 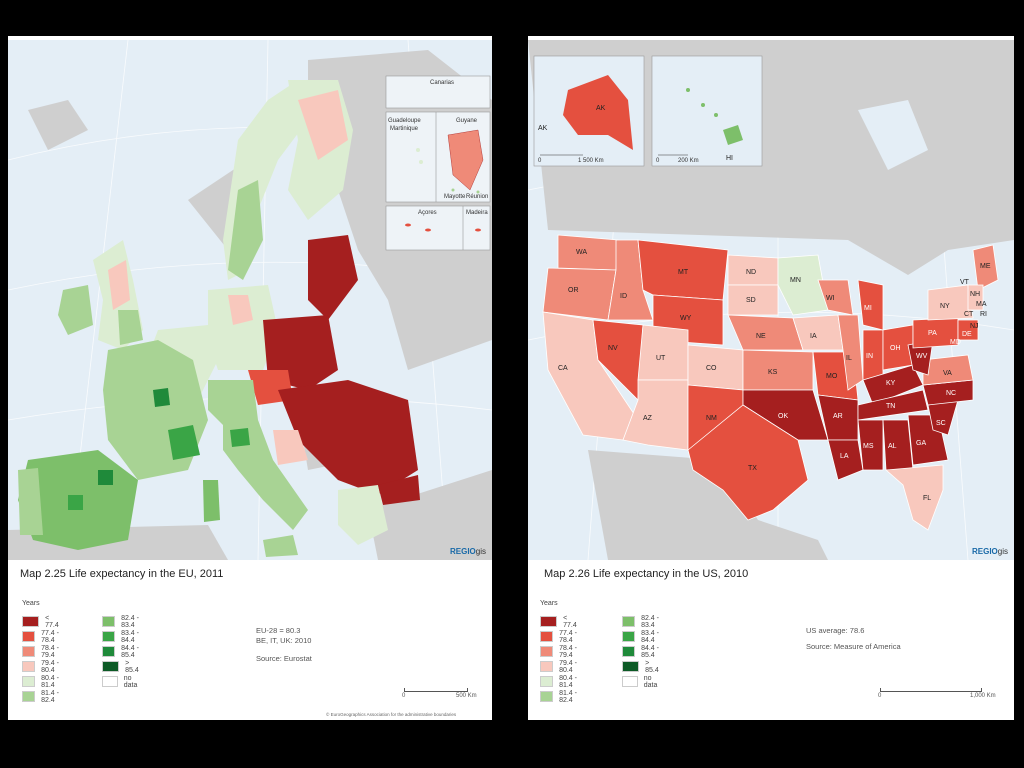 What do you see at coordinates (922, 356) in the screenshot?
I see `svg-text: WV` at bounding box center [922, 356].